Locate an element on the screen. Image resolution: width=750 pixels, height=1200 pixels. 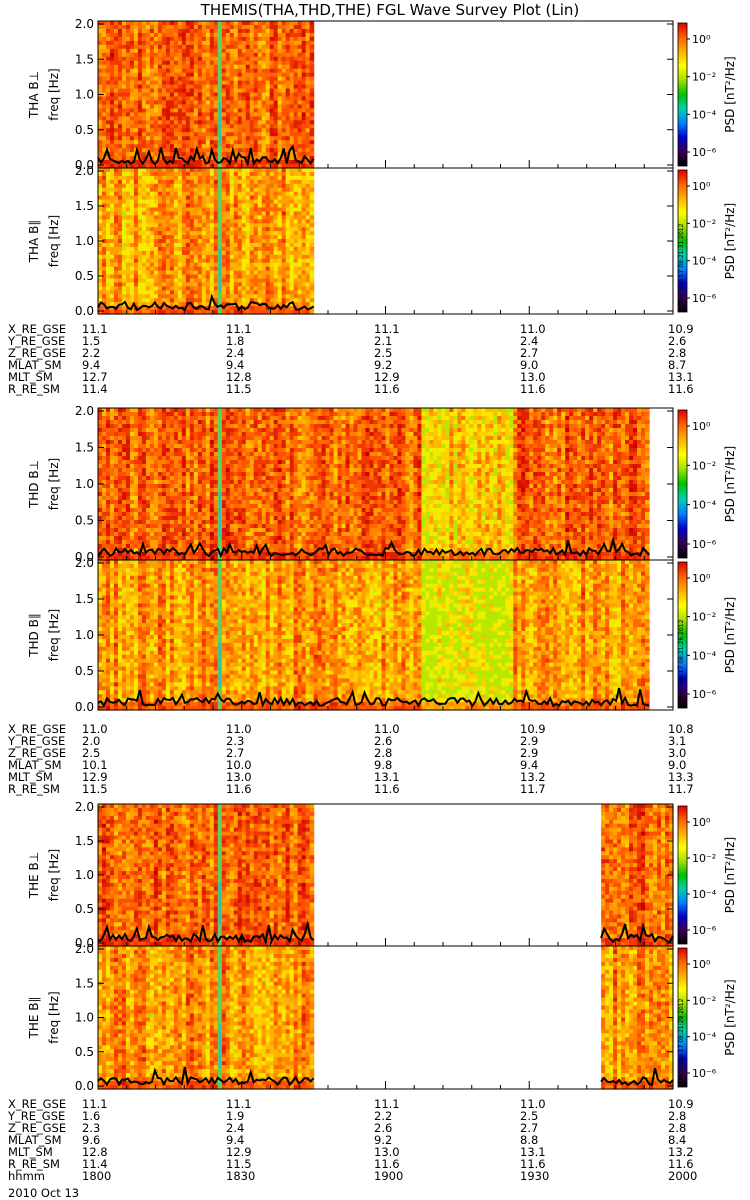
ephemeris-value: 1.9 is located at coordinates (235, 1116).